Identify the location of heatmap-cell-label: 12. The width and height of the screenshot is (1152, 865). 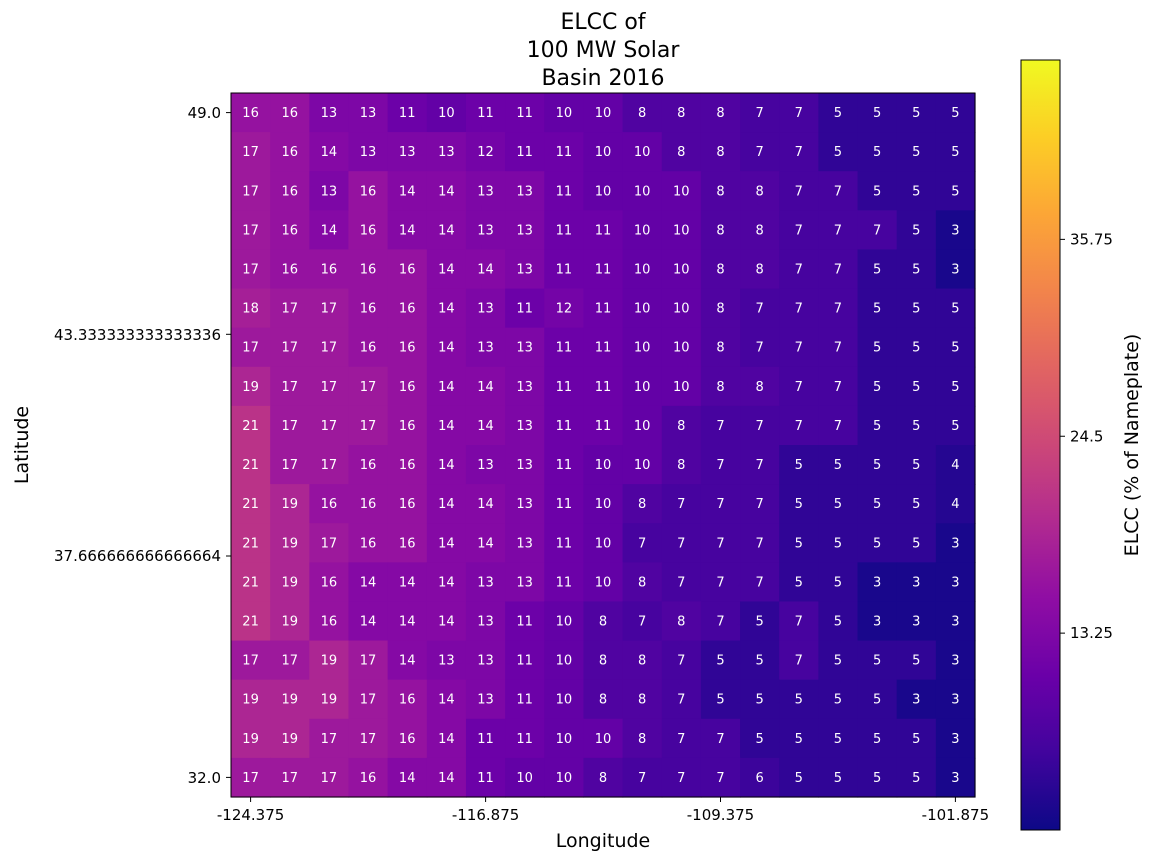
(485, 152).